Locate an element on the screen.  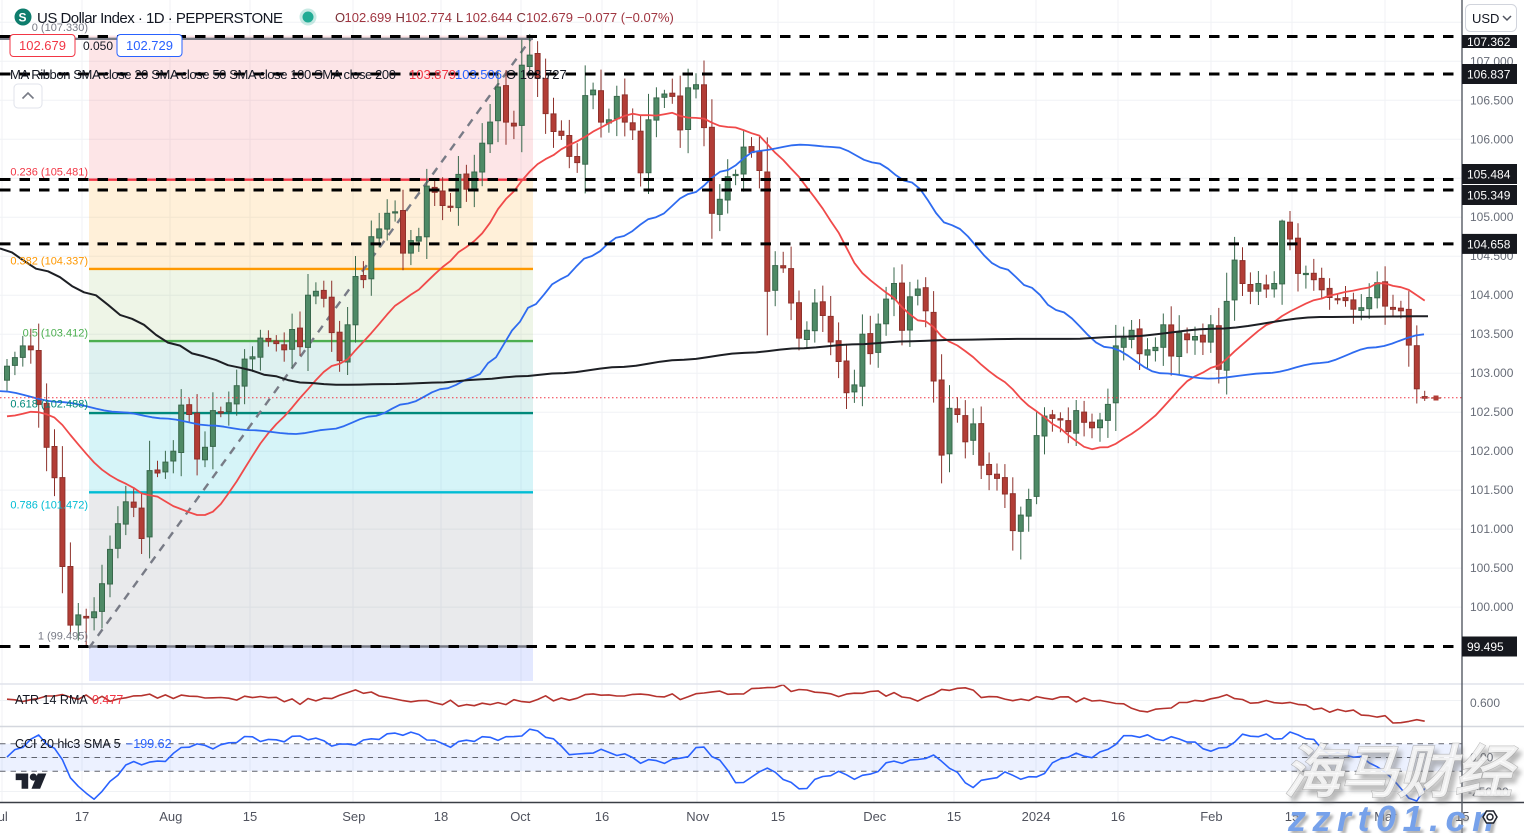
svg-text: 0.050 is located at coordinates (98, 46).